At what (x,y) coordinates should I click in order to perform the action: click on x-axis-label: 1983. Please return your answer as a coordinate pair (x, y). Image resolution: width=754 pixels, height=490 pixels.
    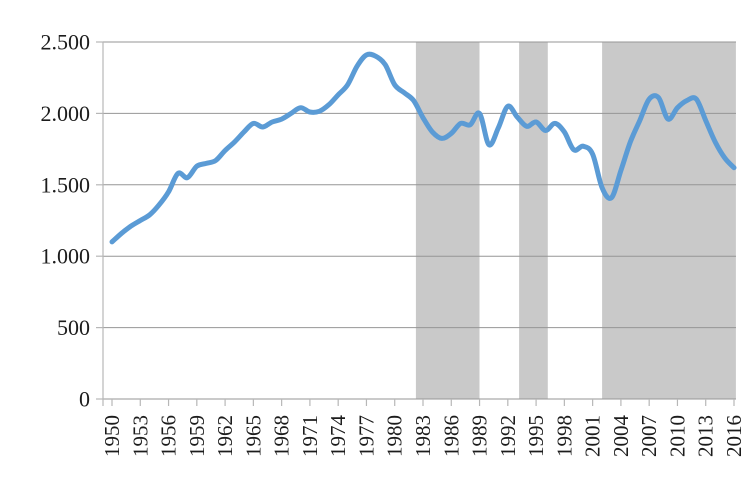
    Looking at the image, I should click on (423, 436).